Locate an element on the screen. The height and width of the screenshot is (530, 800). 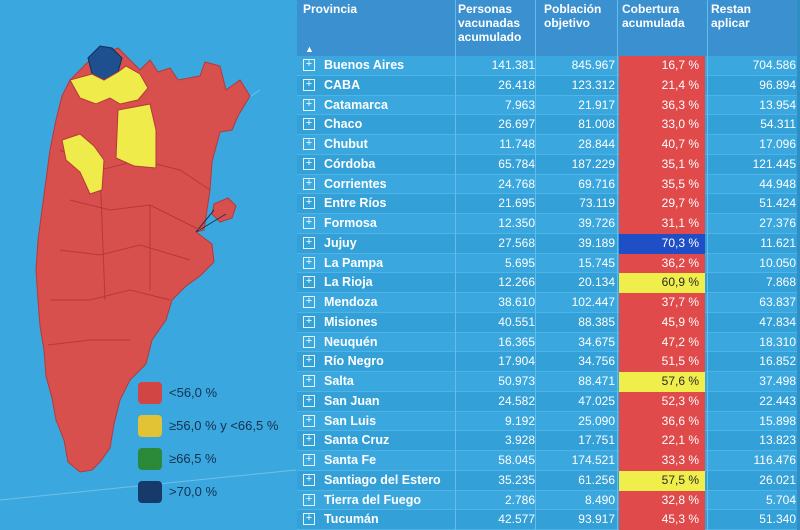
table-row: + CABA 26.418 123.312 21,4 % 96.894 is located at coordinates (548, 85).